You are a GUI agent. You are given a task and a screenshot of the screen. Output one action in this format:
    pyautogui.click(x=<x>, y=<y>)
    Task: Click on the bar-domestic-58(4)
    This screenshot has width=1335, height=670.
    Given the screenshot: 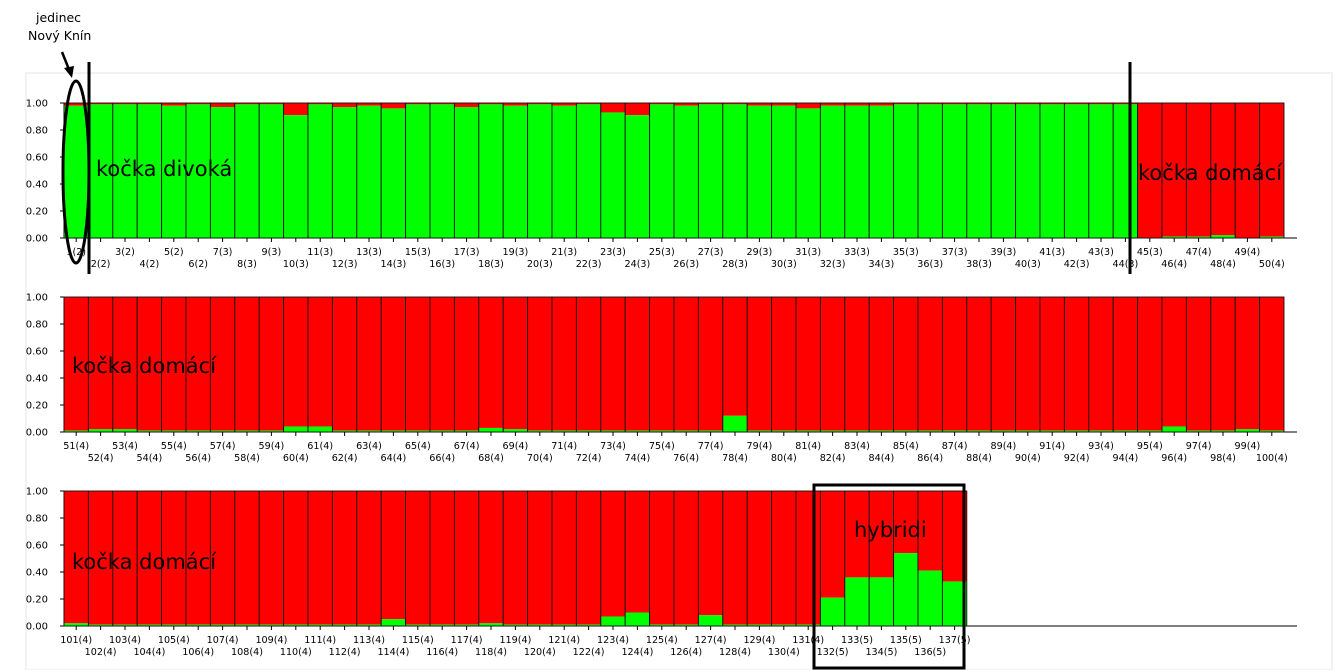 What is the action you would take?
    pyautogui.click(x=247, y=364)
    